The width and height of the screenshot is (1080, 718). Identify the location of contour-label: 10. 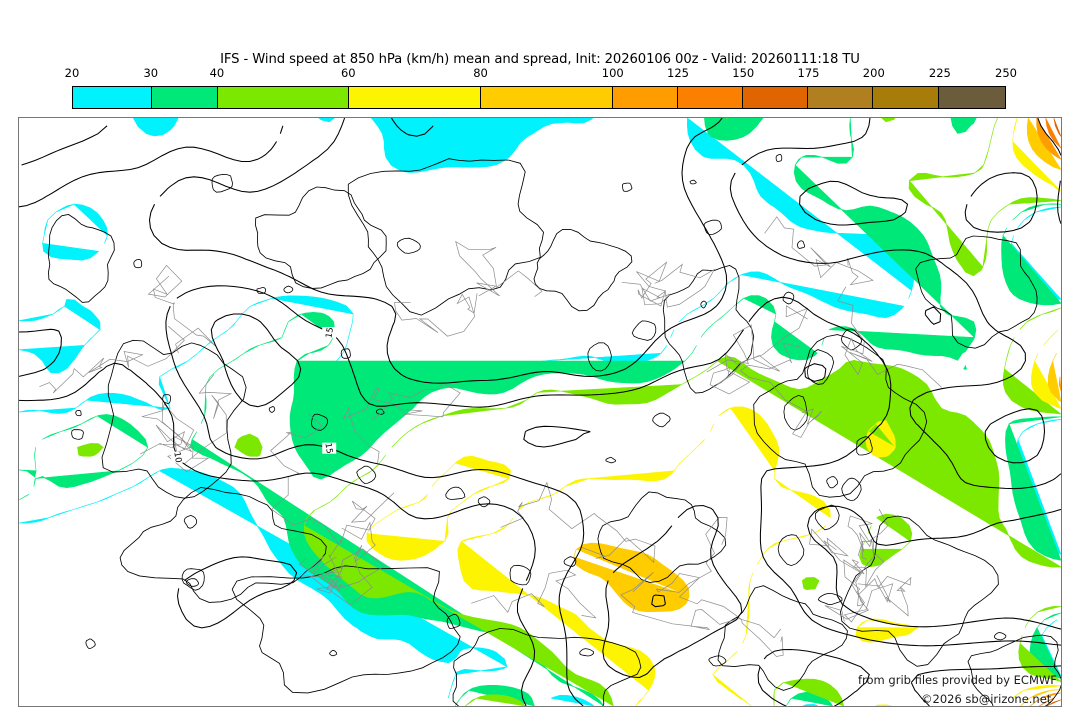
(178, 457).